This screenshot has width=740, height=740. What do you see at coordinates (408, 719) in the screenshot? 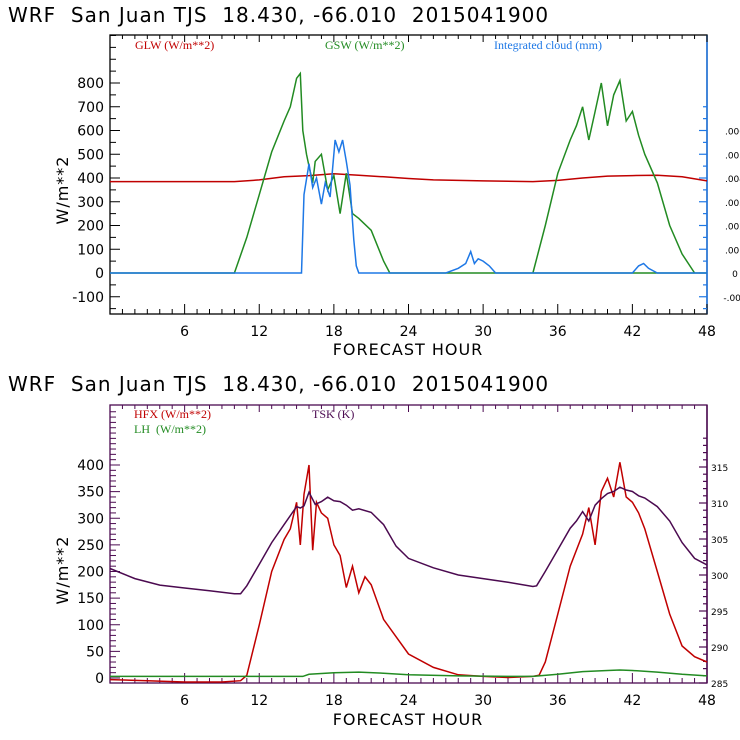
I see `bottom-x-axis-label: FORECAST HOUR` at bounding box center [408, 719].